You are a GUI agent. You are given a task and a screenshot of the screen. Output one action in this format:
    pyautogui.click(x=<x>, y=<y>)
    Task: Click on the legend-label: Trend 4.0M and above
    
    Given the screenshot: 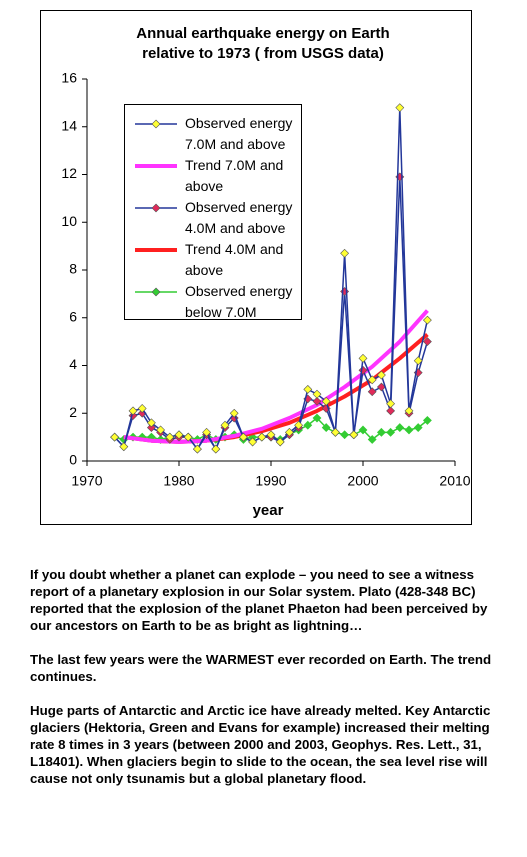 What is the action you would take?
    pyautogui.click(x=234, y=259)
    